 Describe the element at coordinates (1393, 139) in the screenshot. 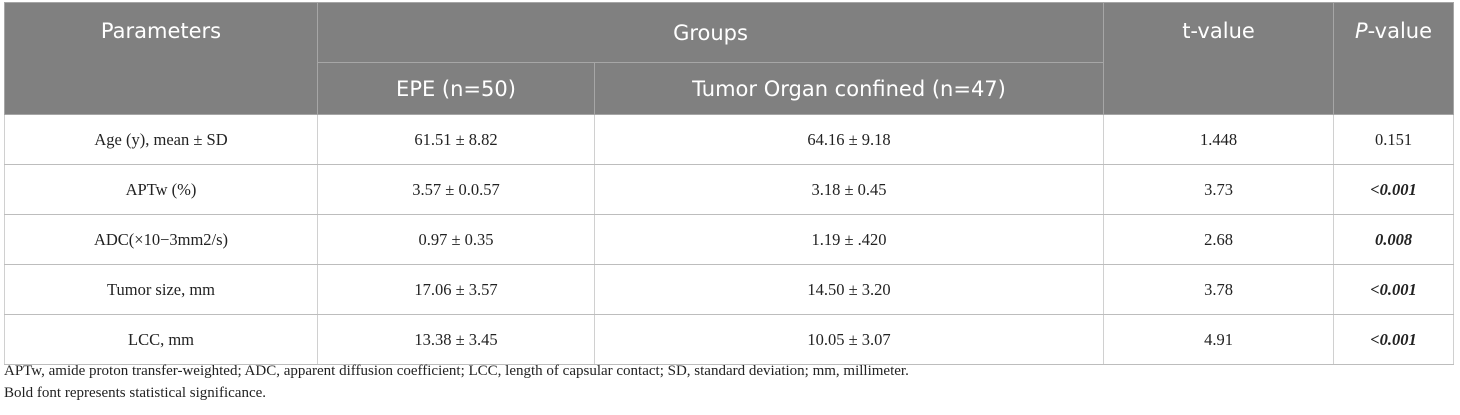

I see `table-cell: 0.151` at that location.